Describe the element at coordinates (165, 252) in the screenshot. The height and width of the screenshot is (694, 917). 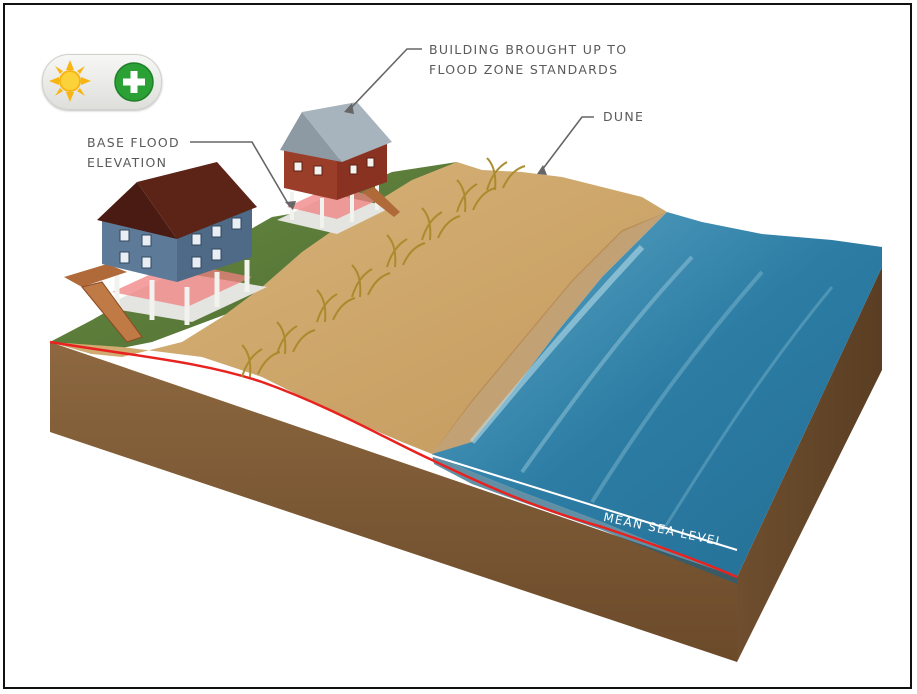
I see `elevated-house-blue` at that location.